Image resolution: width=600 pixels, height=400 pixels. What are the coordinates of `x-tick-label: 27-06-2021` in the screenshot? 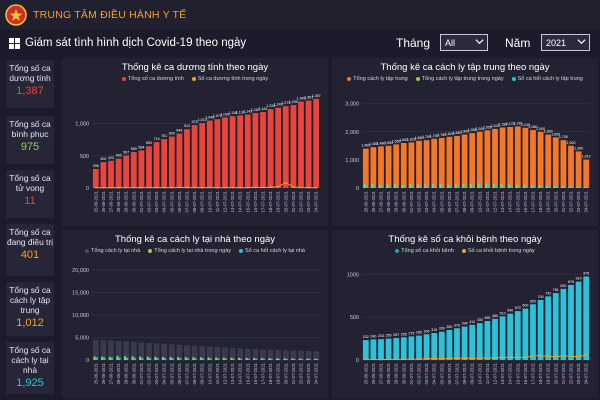 It's located at (111, 373).